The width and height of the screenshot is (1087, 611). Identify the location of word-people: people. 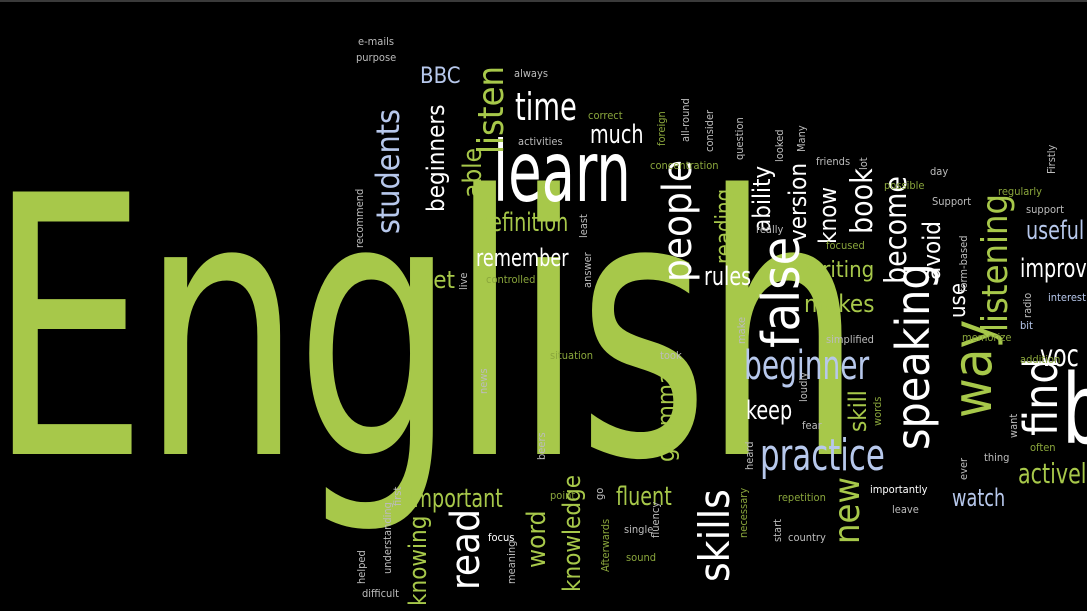
(678, 220).